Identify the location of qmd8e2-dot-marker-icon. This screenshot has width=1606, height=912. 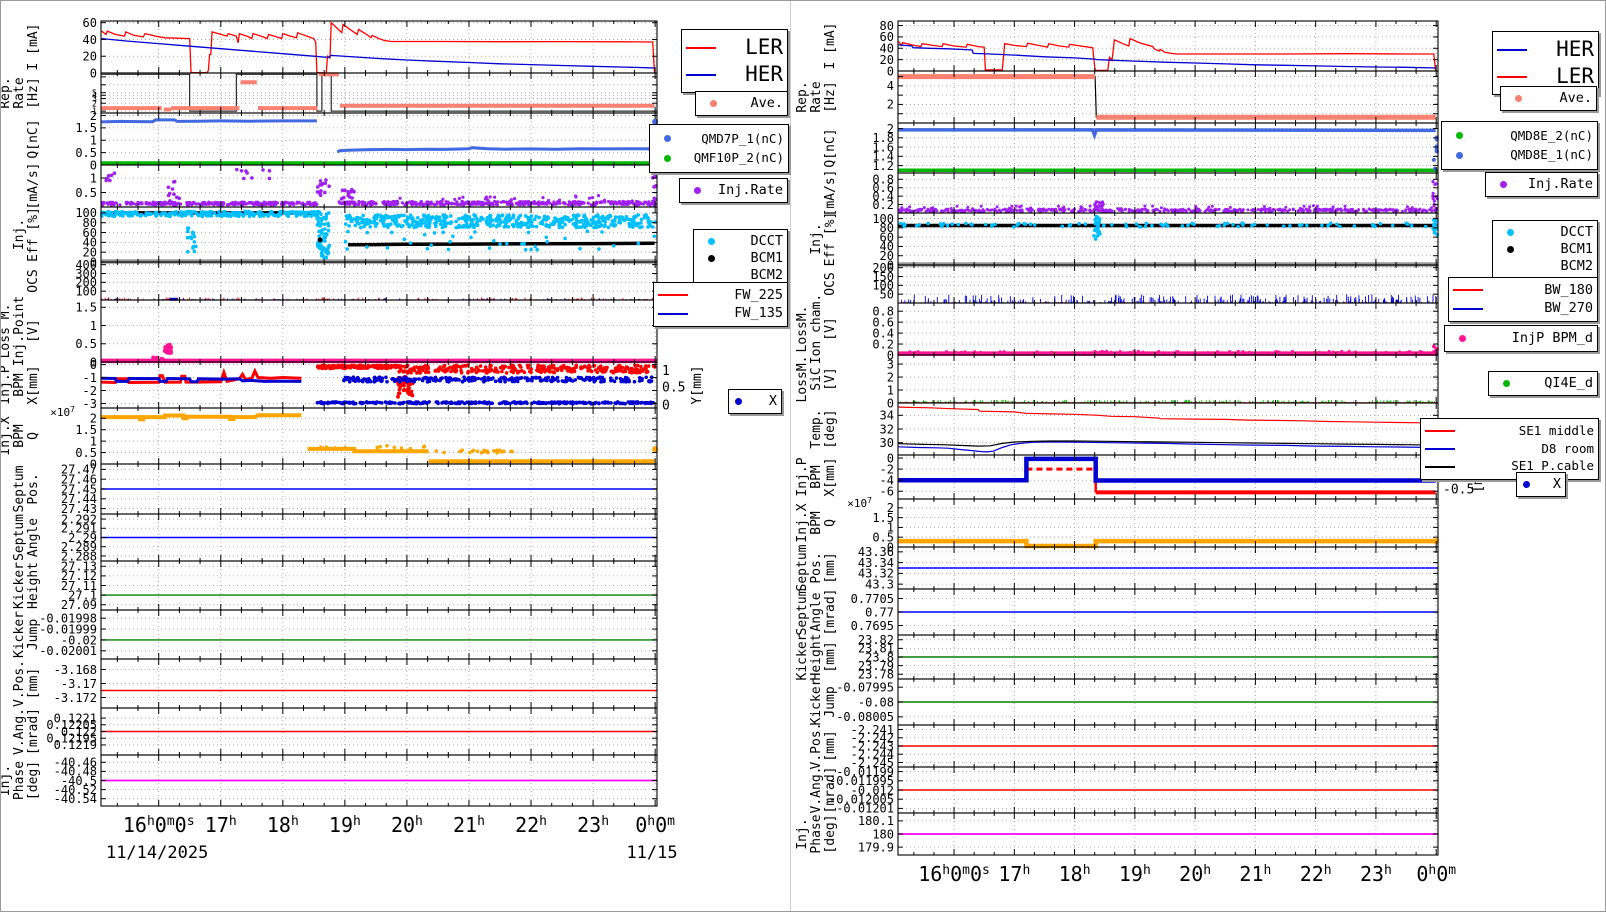
(1459, 136).